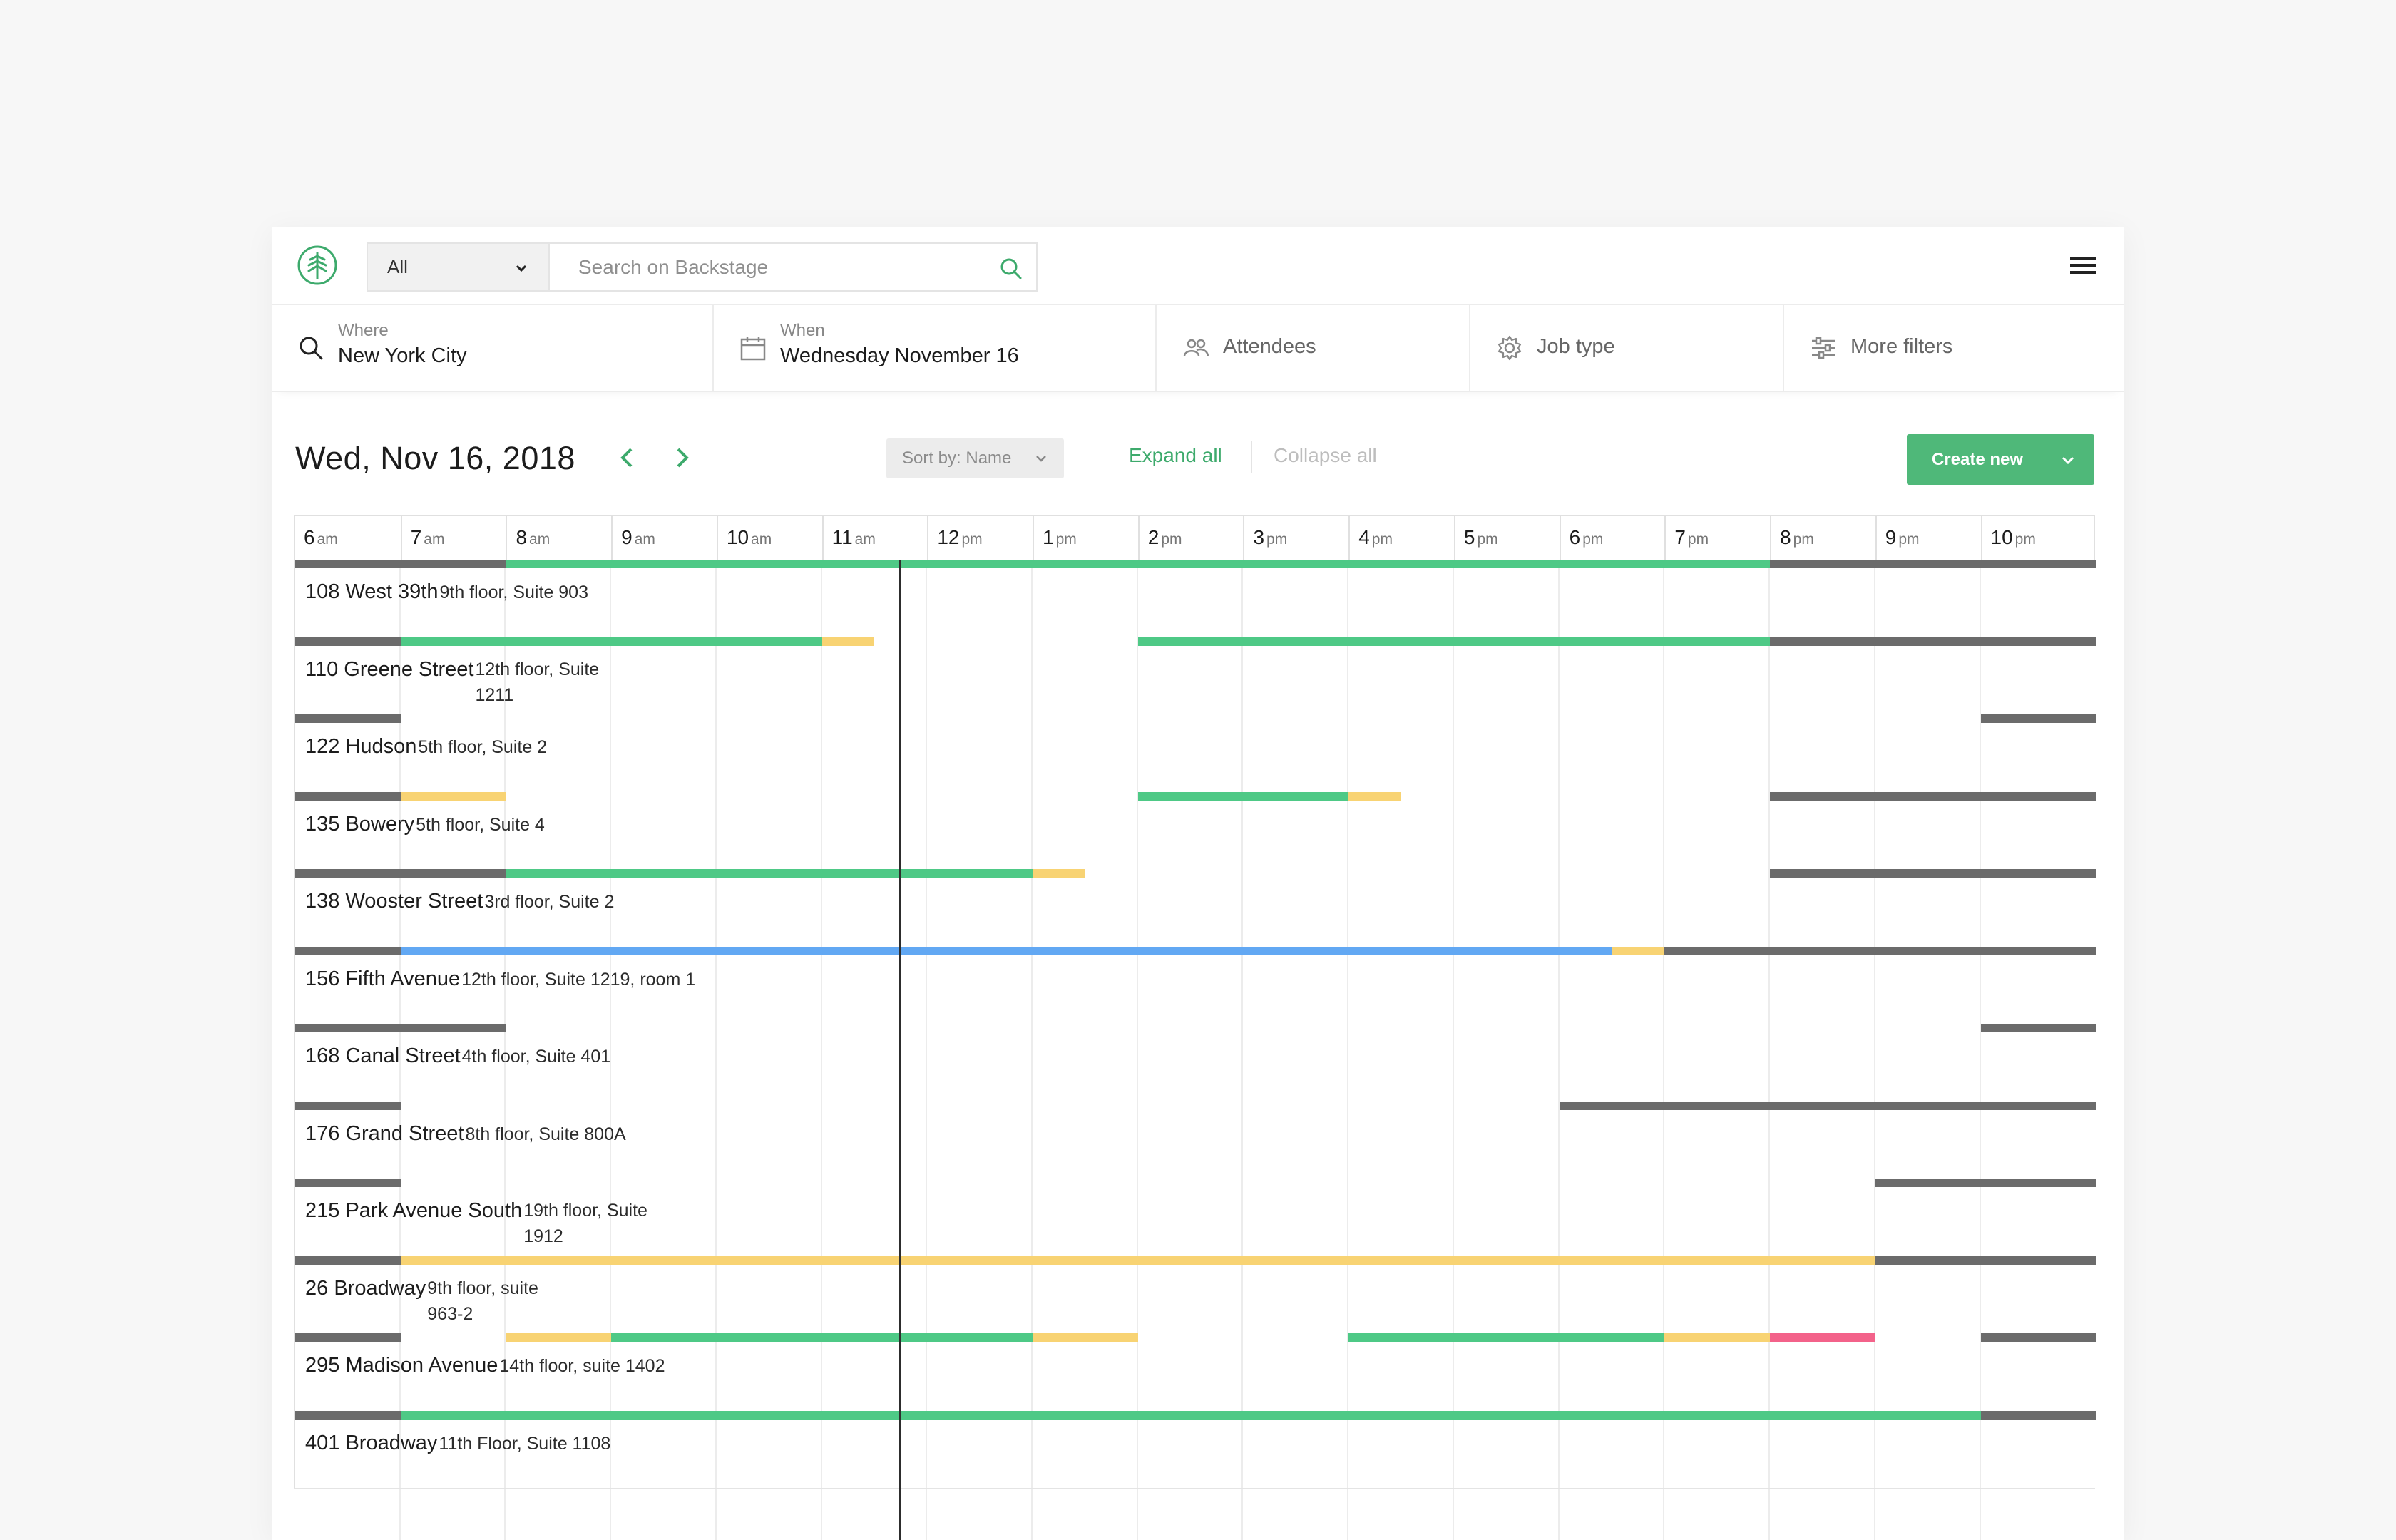  What do you see at coordinates (1822, 1337) in the screenshot?
I see `availability-bar-pink` at bounding box center [1822, 1337].